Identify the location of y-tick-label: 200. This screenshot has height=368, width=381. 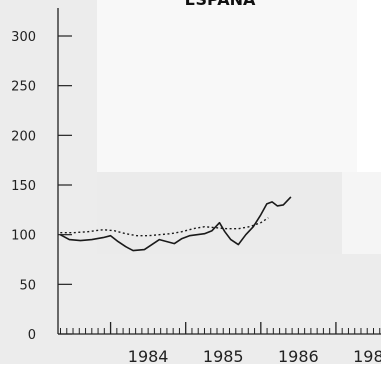
(23, 136).